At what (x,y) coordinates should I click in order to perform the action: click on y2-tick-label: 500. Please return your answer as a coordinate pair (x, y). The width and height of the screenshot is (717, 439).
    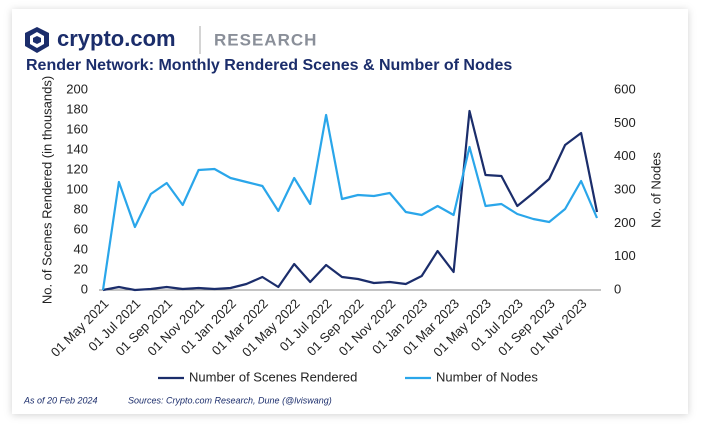
    Looking at the image, I should click on (625, 122).